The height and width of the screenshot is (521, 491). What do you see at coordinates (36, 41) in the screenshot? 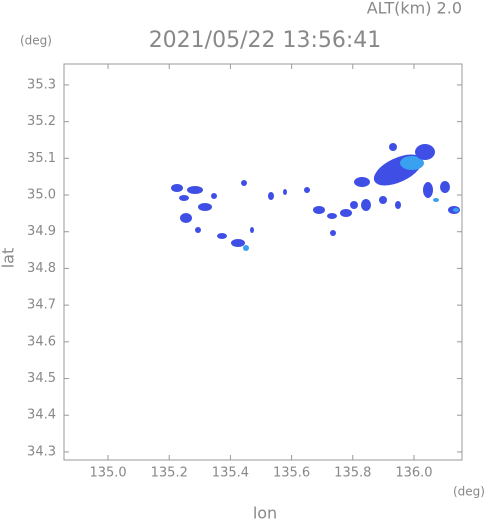
I see `y-unit: (deg)` at bounding box center [36, 41].